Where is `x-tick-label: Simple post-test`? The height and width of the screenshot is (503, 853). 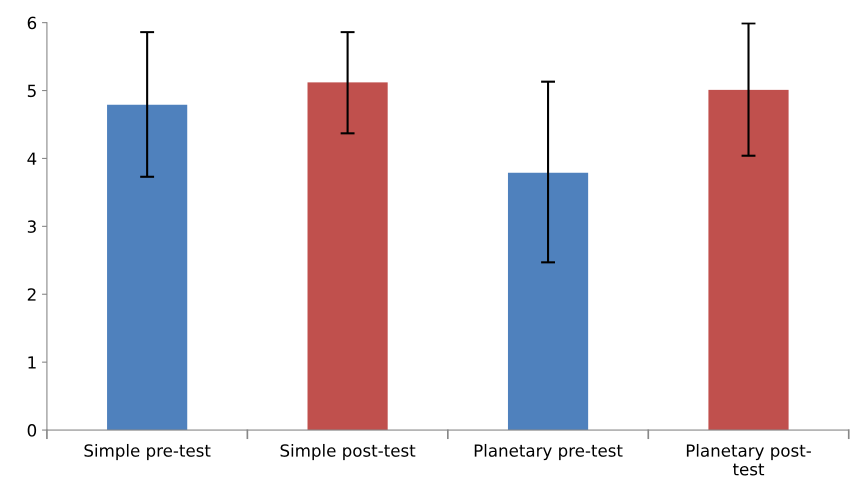
x-tick-label: Simple post-test is located at coordinates (348, 452).